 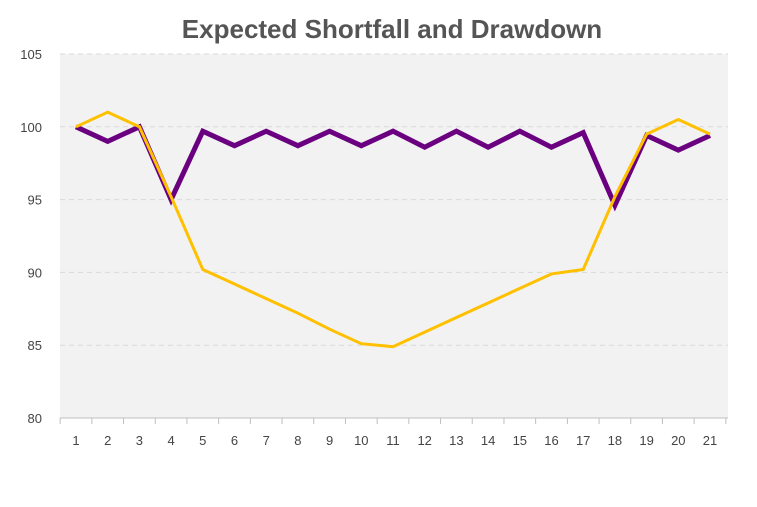 I want to click on x-tick-label: 10, so click(x=361, y=440).